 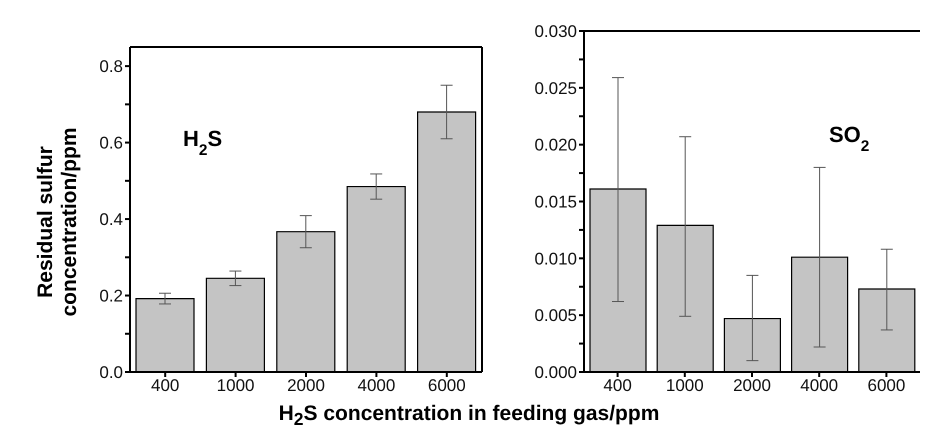 What do you see at coordinates (111, 296) in the screenshot?
I see `y-tick-label: 0.2` at bounding box center [111, 296].